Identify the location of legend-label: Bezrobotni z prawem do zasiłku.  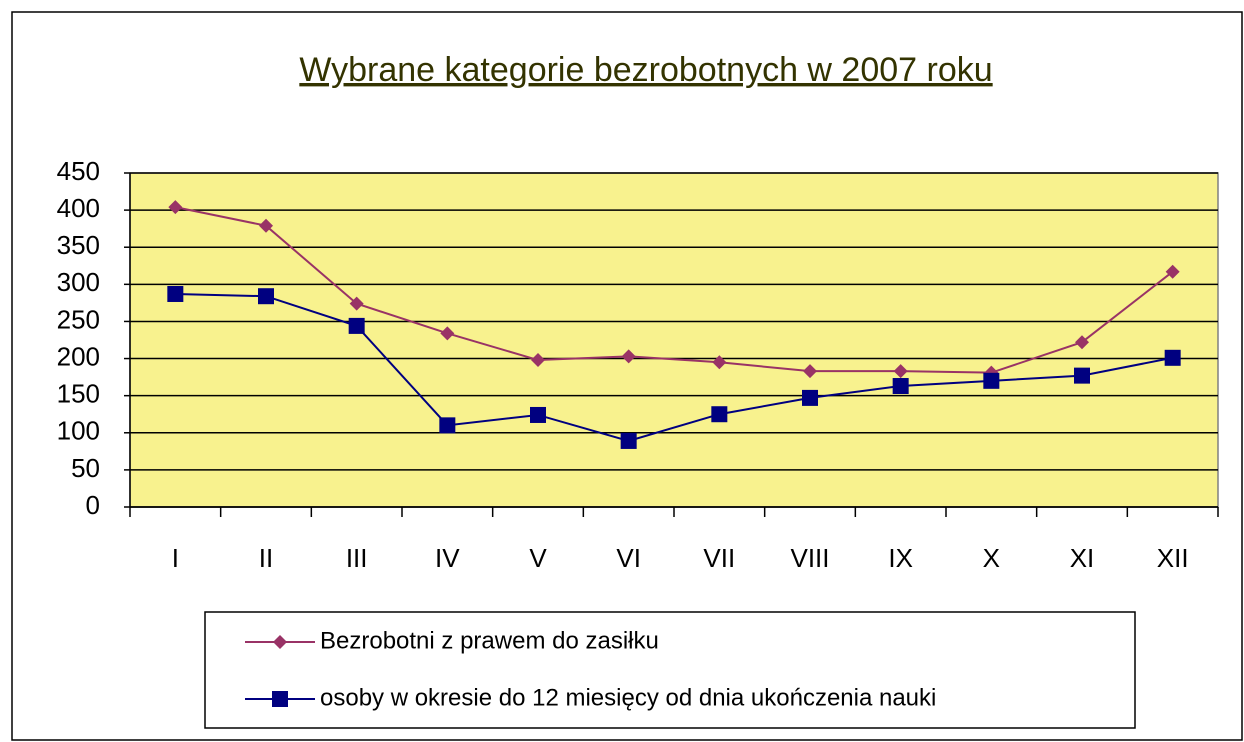
(489, 640).